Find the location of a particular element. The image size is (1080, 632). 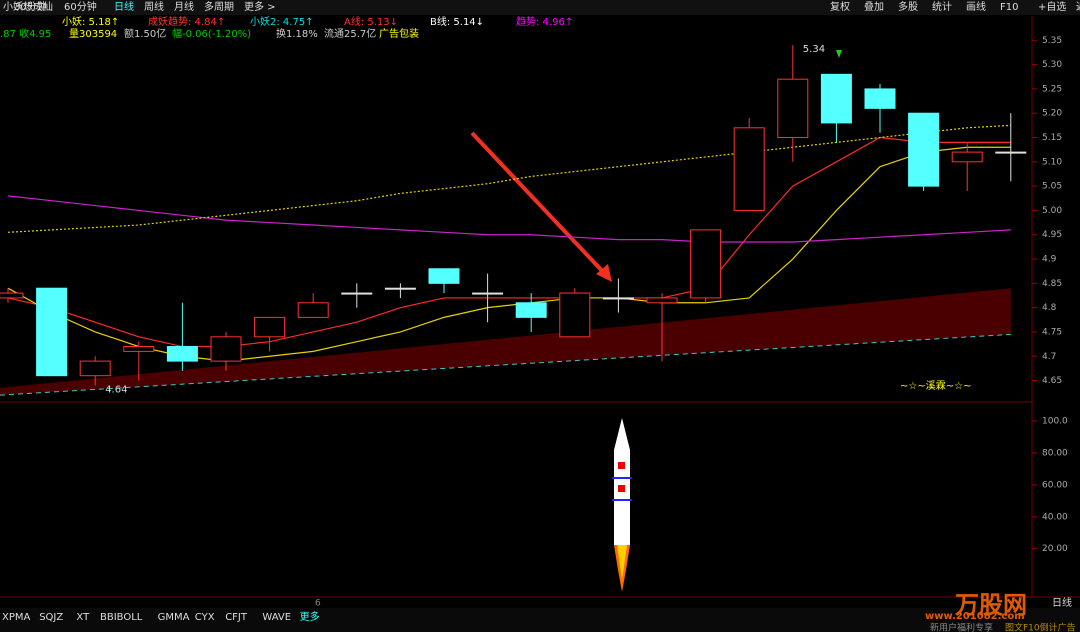

quote-info: 幅-0.06(-1.20%) is located at coordinates (211, 33).